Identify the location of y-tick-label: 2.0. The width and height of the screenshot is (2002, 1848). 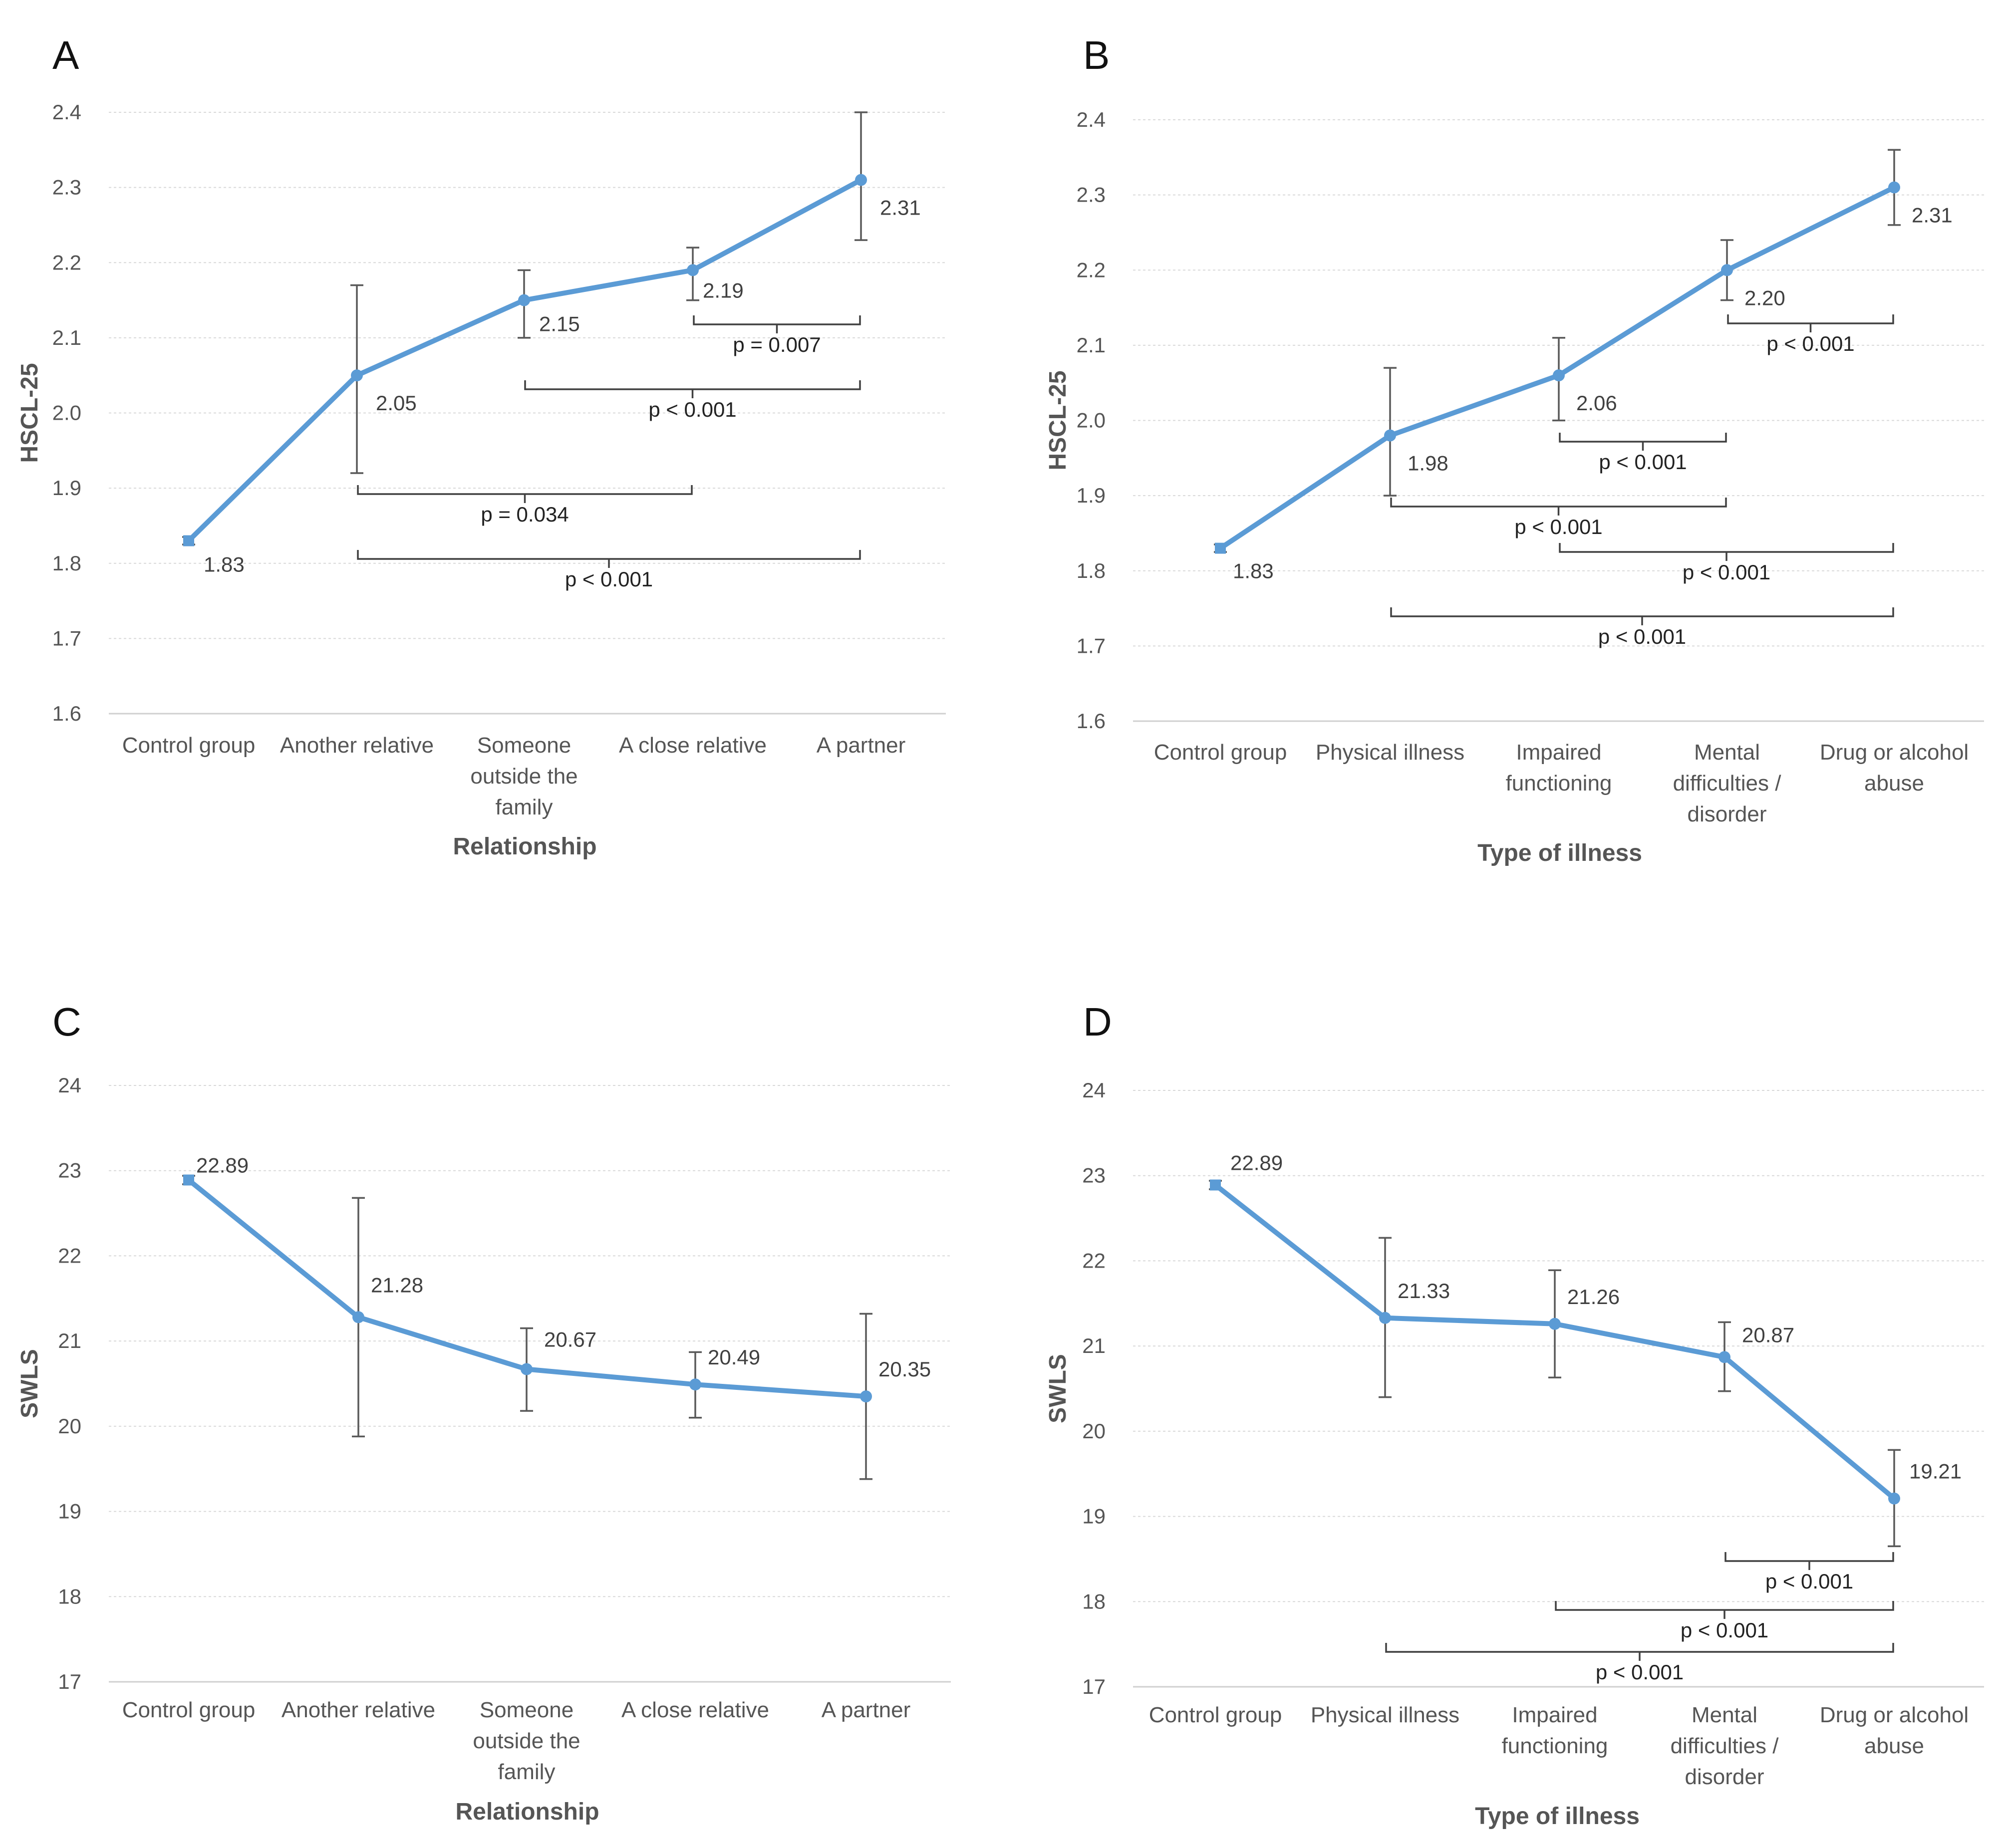
(1091, 421).